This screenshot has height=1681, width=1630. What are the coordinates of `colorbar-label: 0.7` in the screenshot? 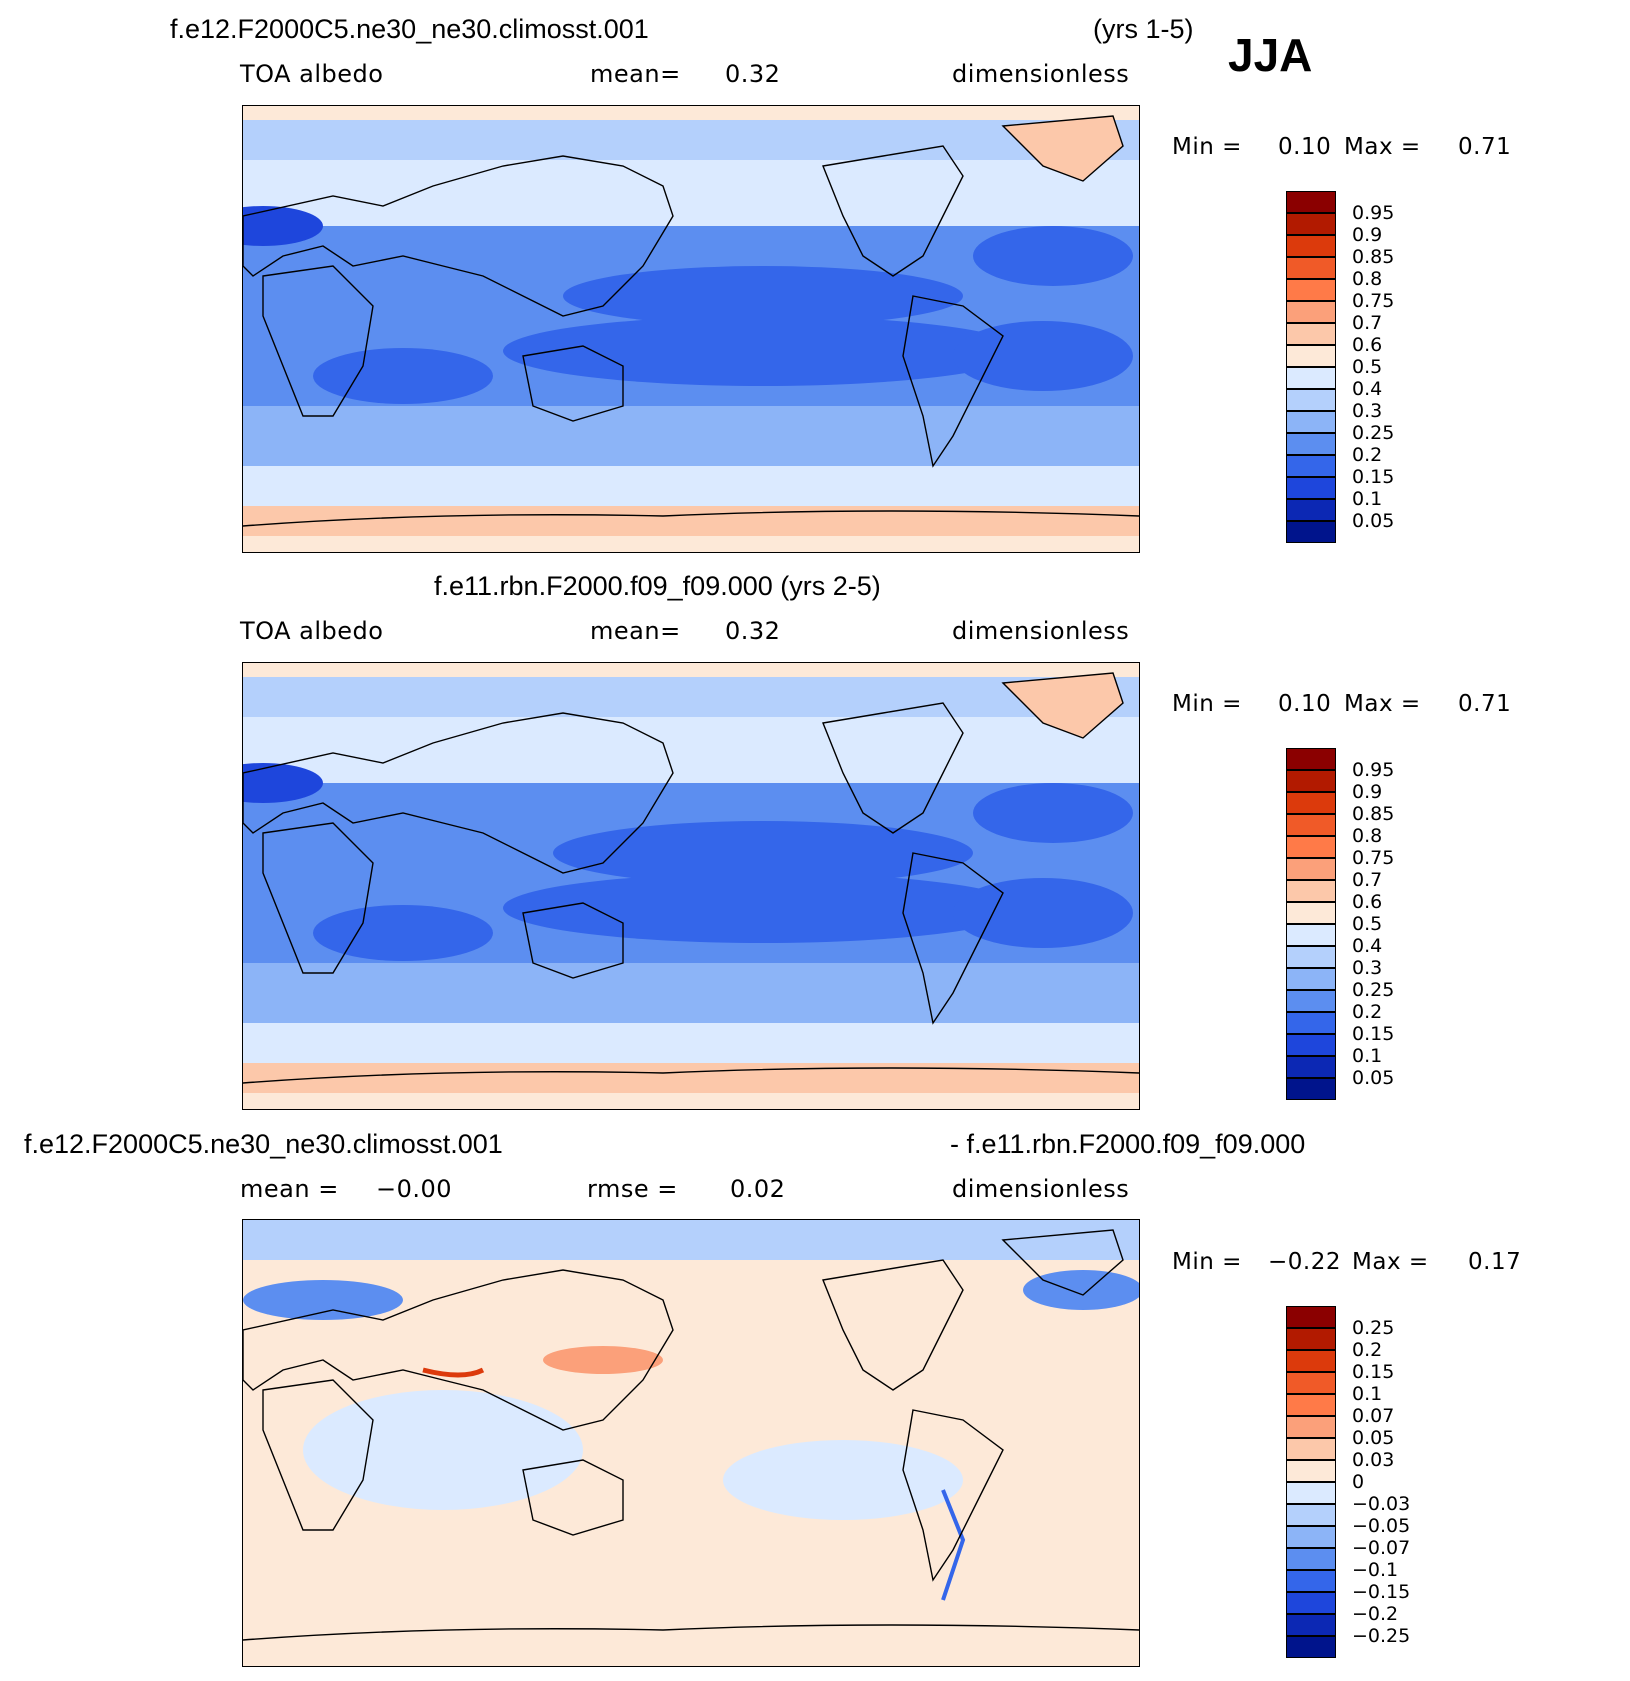 It's located at (1367, 880).